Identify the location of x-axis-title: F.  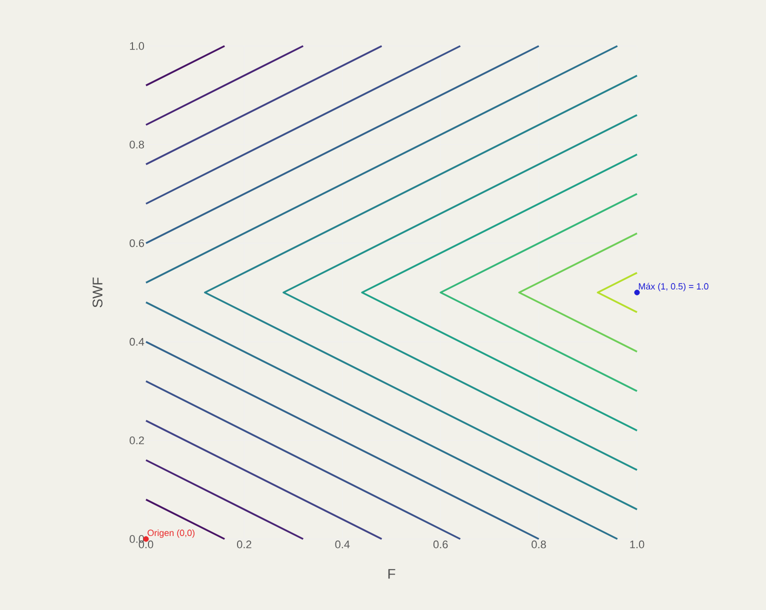
(392, 574).